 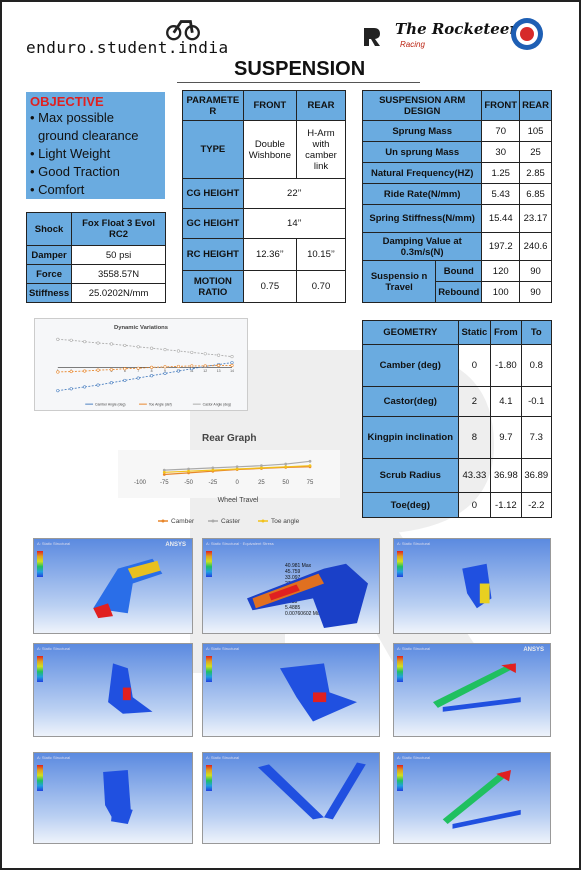 I want to click on arm-row-front: 30, so click(x=501, y=152).